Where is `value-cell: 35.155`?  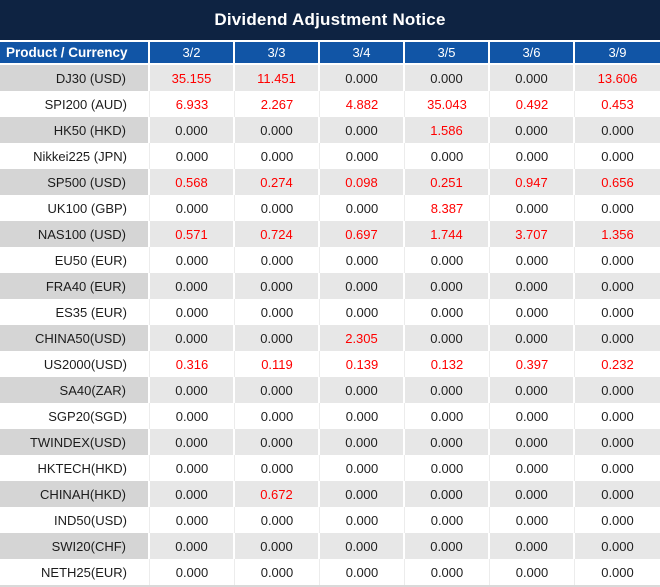 value-cell: 35.155 is located at coordinates (192, 78).